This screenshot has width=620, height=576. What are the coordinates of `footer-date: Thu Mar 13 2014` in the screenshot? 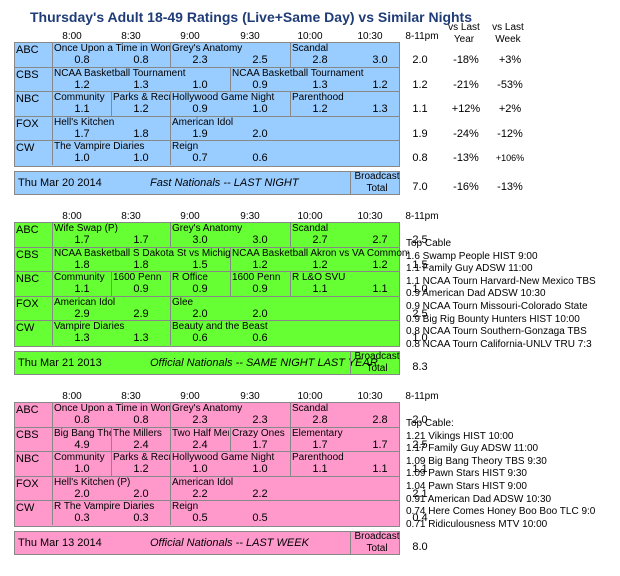 It's located at (60, 542).